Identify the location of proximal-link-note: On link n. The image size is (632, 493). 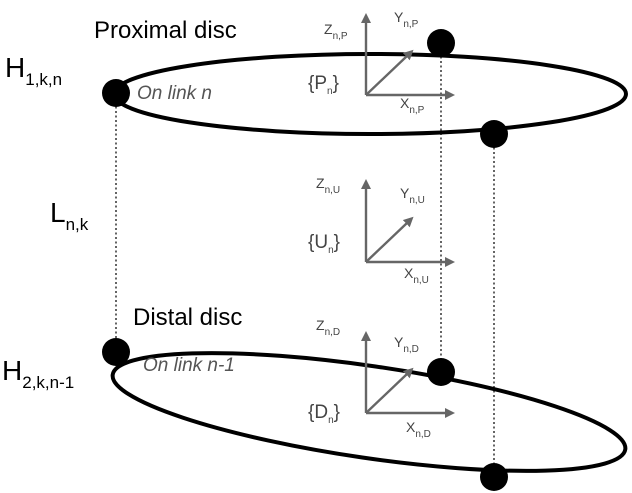
(174, 93).